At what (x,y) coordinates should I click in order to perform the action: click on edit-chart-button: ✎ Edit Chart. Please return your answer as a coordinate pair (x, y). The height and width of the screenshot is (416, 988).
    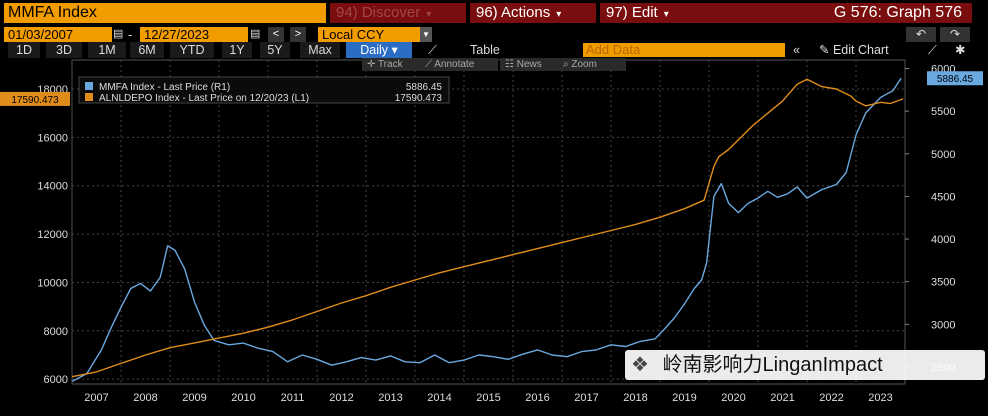
    Looking at the image, I should click on (867, 50).